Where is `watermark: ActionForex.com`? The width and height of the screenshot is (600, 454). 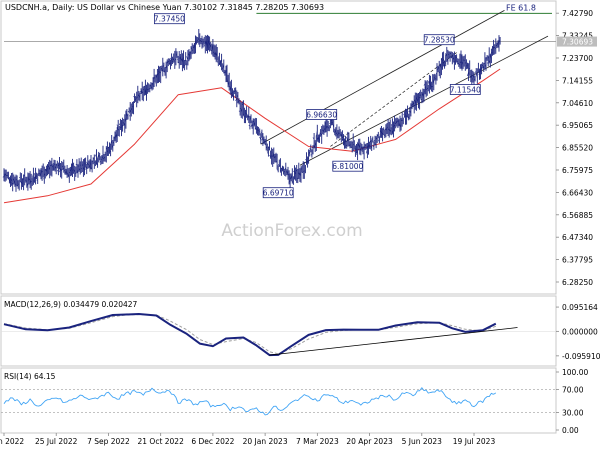
watermark: ActionForex.com is located at coordinates (291, 231).